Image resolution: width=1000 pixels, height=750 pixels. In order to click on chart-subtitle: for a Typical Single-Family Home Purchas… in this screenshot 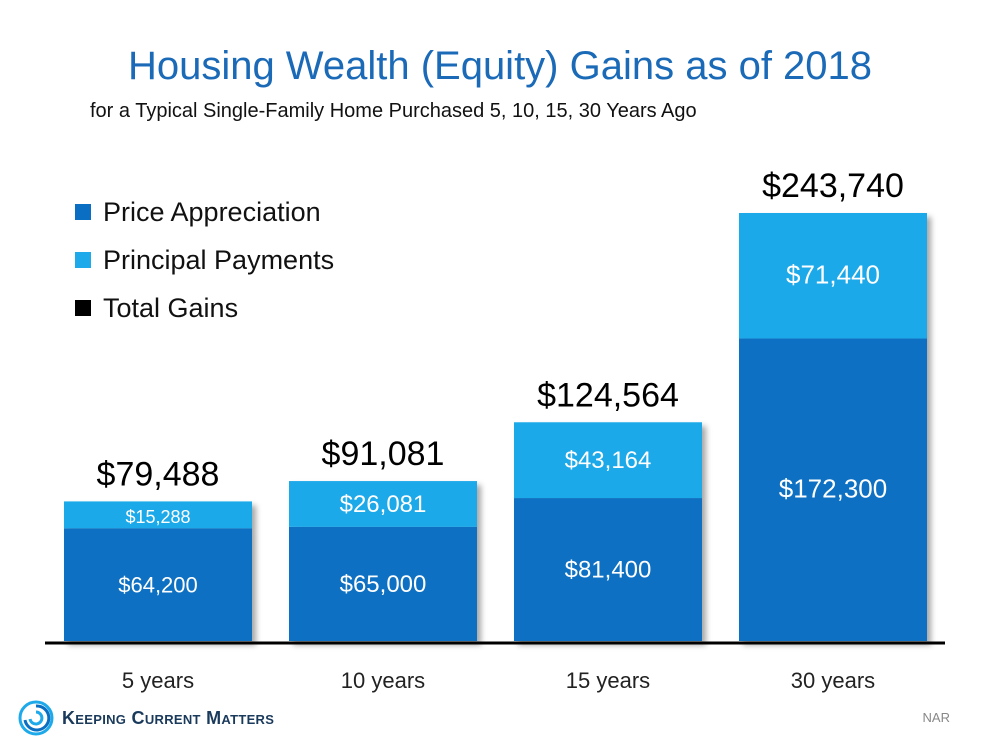, I will do `click(393, 111)`.